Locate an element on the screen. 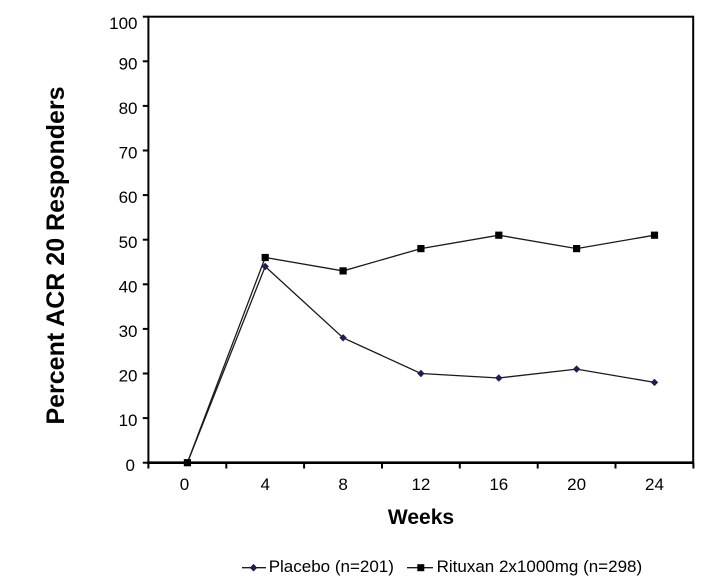  svg-text: Weeks is located at coordinates (421, 517).